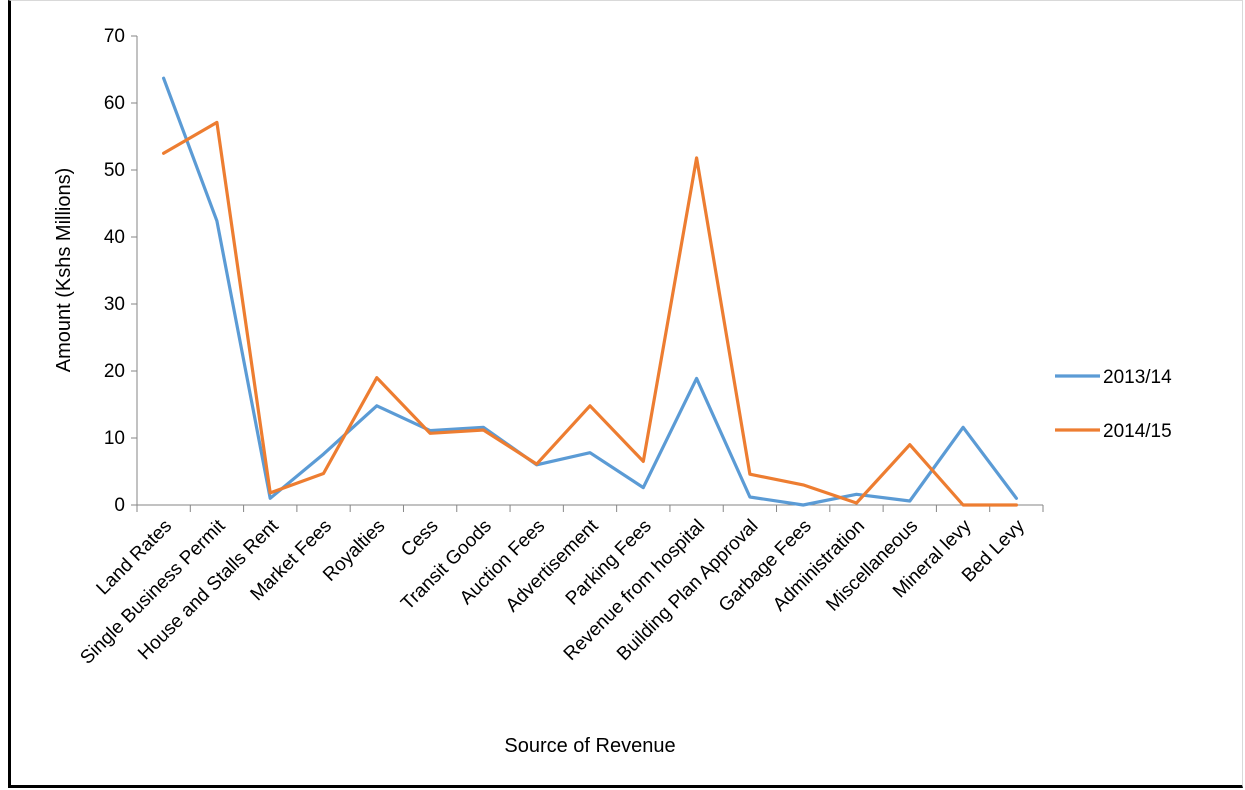  What do you see at coordinates (872, 566) in the screenshot?
I see `x-tick-label: Miscellaneous` at bounding box center [872, 566].